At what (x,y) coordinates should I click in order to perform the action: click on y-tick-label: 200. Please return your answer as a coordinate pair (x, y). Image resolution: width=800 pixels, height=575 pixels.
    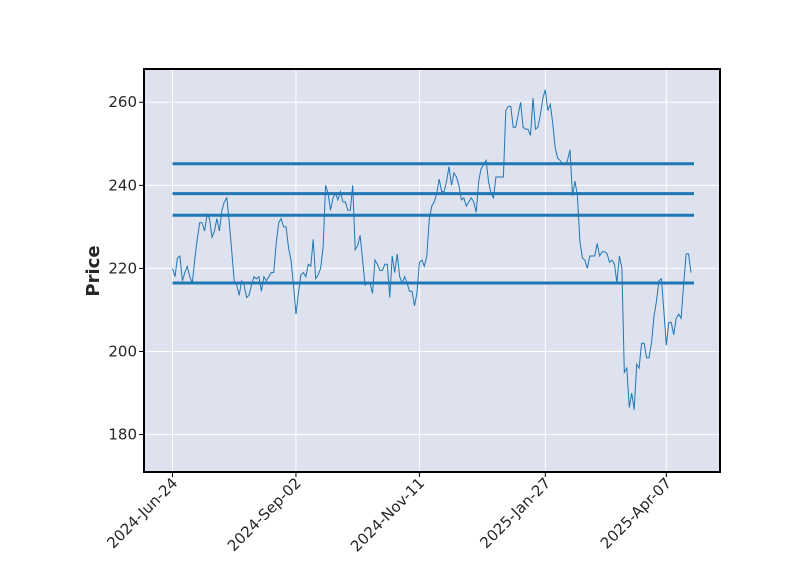
    Looking at the image, I should click on (122, 352).